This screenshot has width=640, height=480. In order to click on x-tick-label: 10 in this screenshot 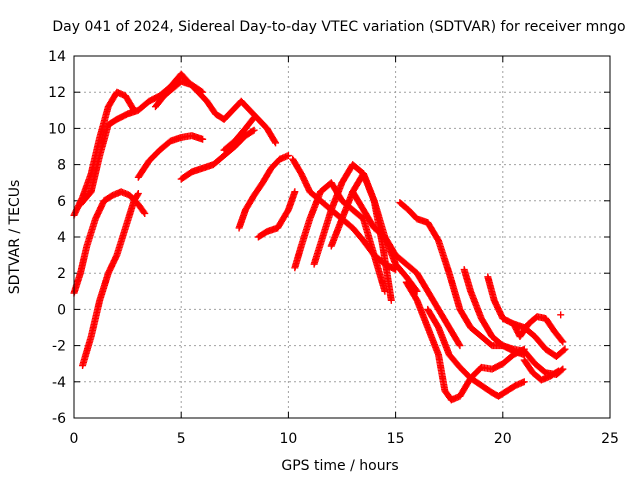, I will do `click(288, 439)`.